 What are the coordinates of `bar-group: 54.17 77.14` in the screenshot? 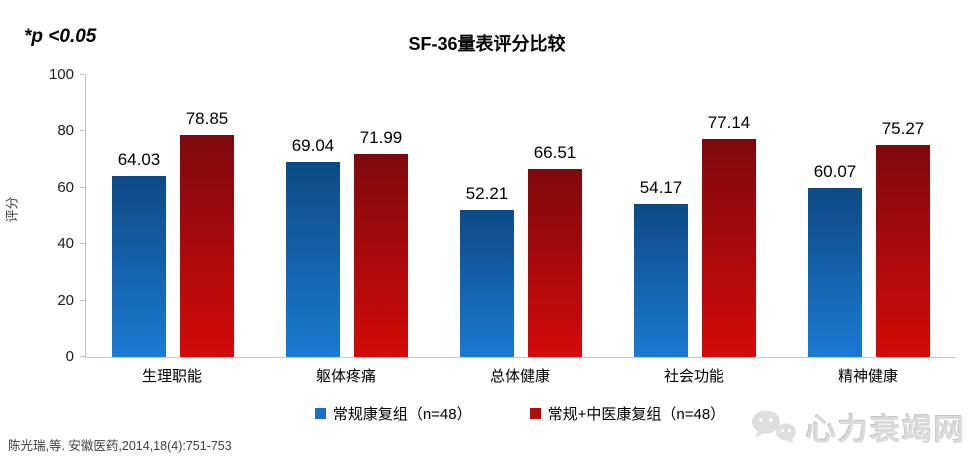 It's located at (695, 216).